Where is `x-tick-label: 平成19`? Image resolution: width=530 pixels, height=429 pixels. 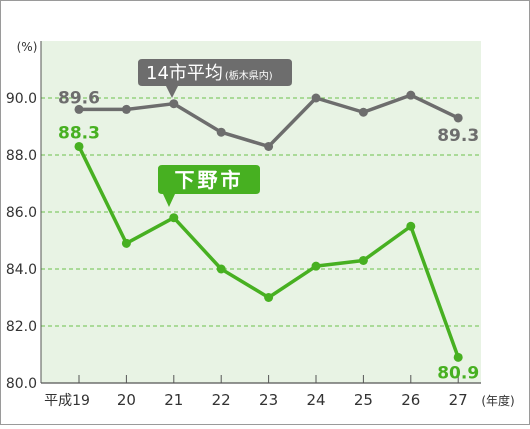 x-tick-label: 平成19 is located at coordinates (67, 401).